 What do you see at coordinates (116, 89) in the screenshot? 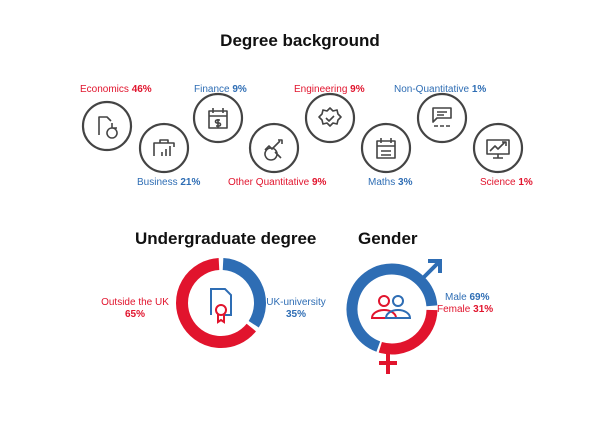
I see `label-economics: Economics 46%` at bounding box center [116, 89].